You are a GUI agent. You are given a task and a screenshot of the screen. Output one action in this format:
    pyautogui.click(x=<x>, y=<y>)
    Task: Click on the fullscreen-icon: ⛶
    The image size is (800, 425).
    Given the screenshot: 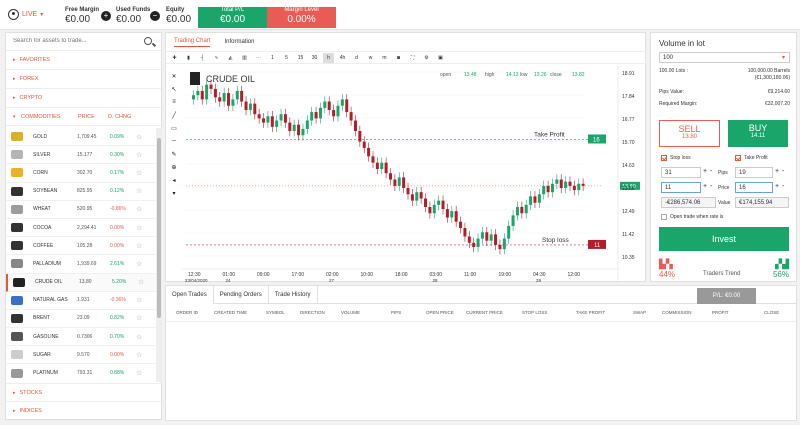 What is the action you would take?
    pyautogui.click(x=412, y=57)
    